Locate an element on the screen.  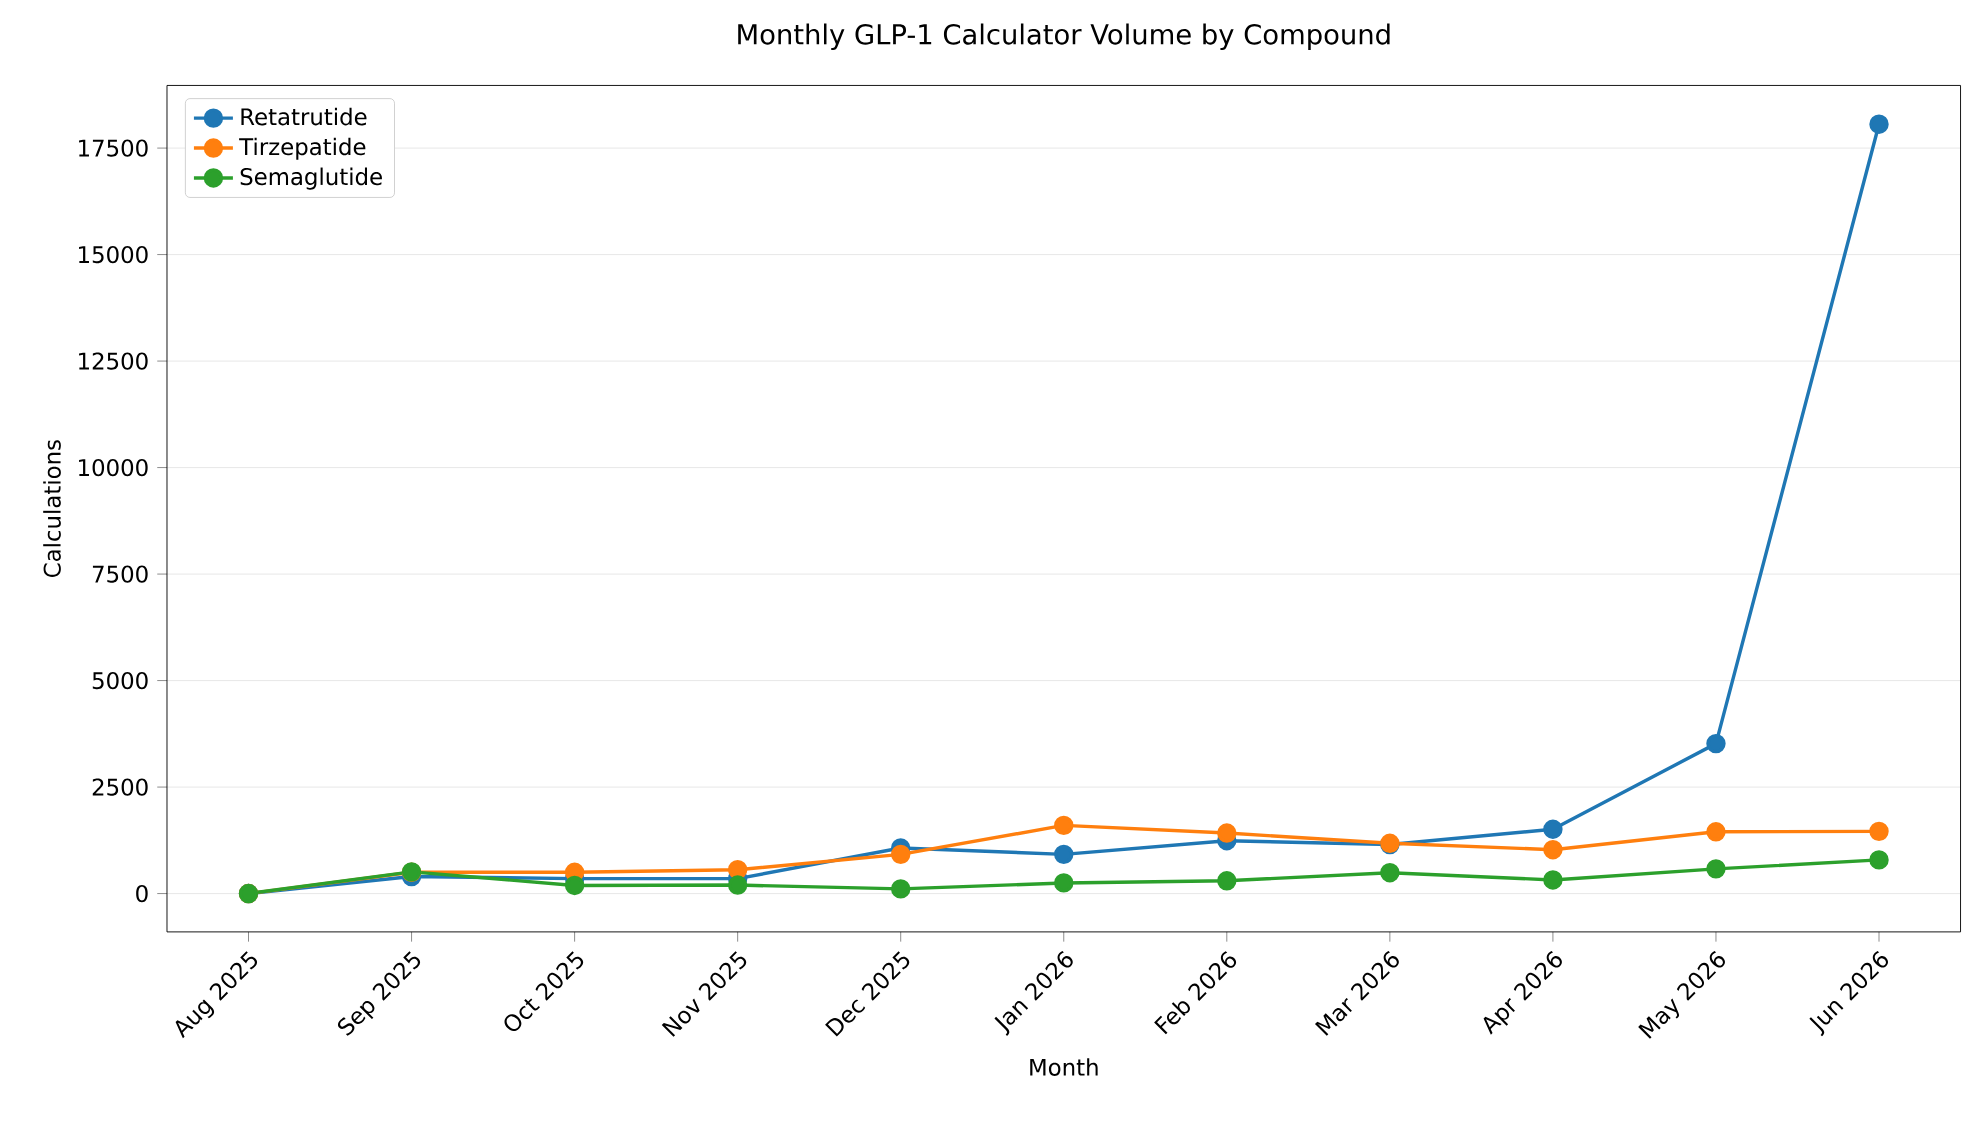
legend-label: Tirzepatide is located at coordinates (302, 148).